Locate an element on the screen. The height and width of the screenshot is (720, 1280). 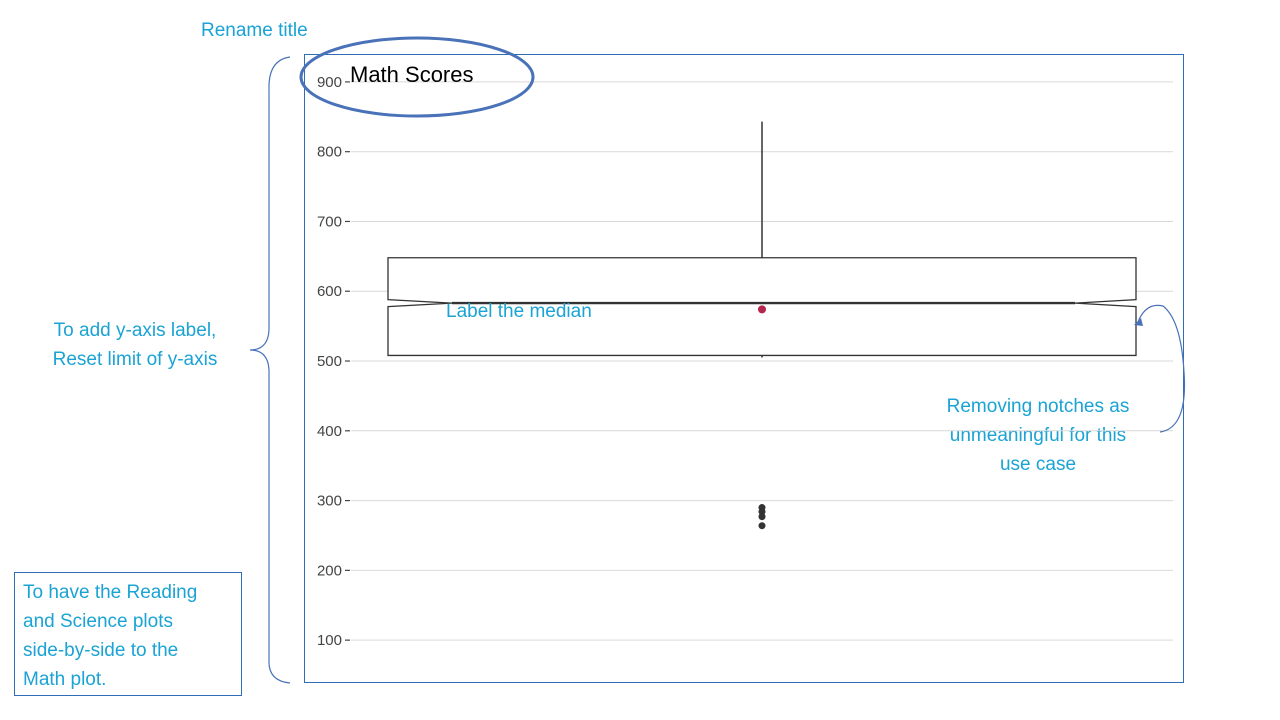
annotation-sidebyside-line2: and Science plots is located at coordinates (98, 621).